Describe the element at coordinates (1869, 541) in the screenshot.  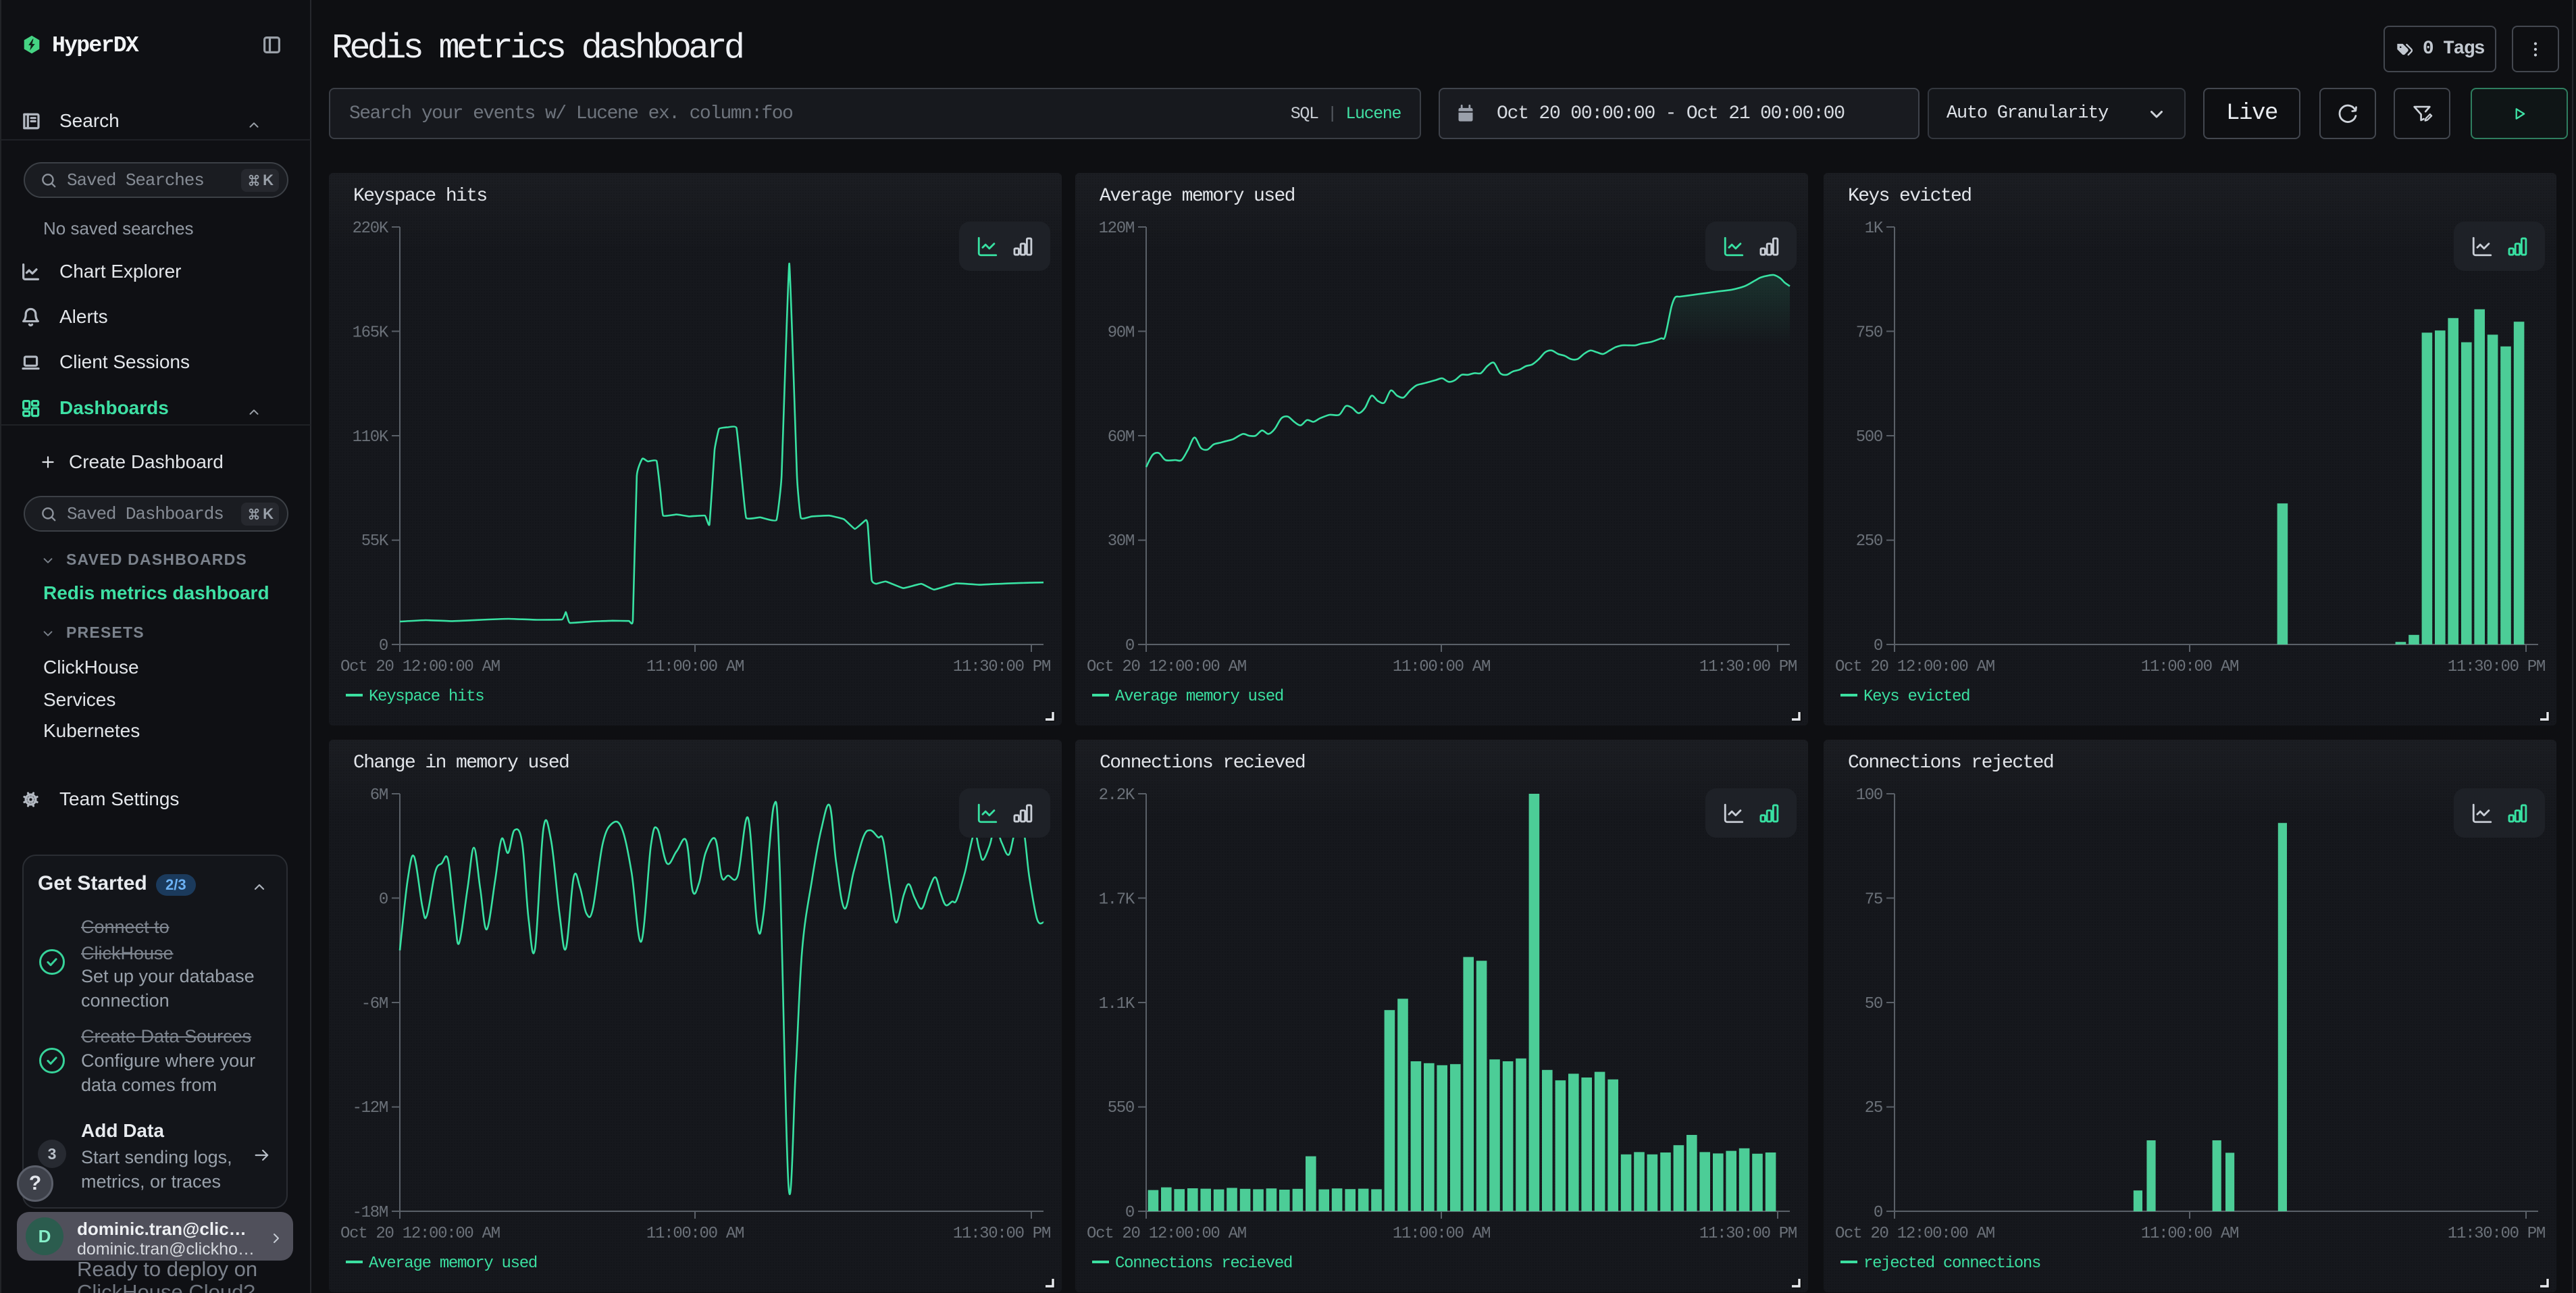
I see `svg-text: 250` at that location.